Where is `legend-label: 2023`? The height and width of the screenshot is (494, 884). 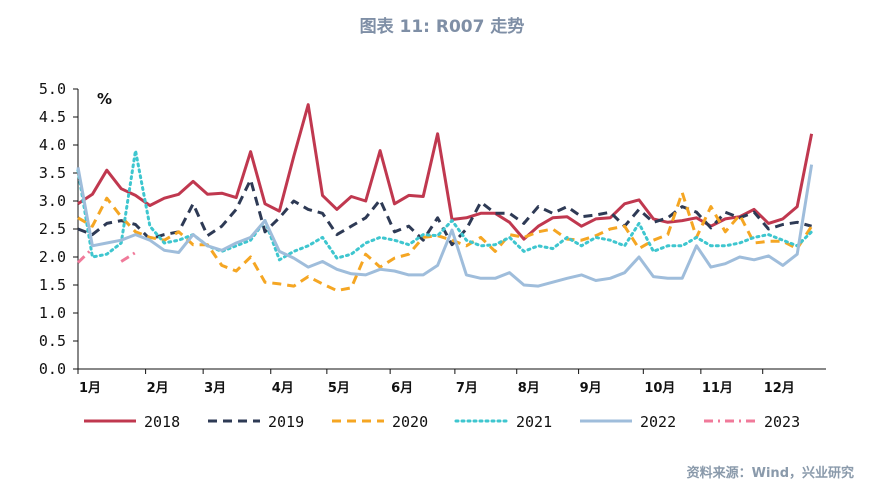 legend-label: 2023 is located at coordinates (782, 422).